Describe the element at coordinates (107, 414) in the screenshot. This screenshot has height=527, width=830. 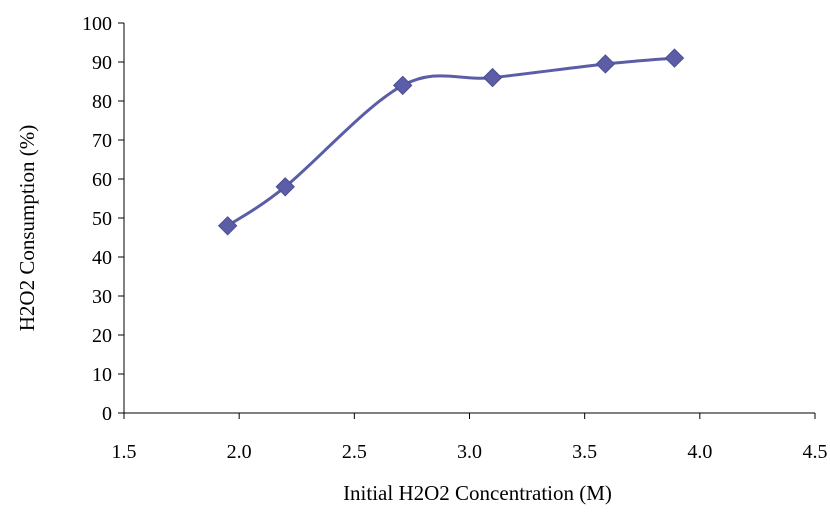
I see `y-tick-label: 0` at that location.